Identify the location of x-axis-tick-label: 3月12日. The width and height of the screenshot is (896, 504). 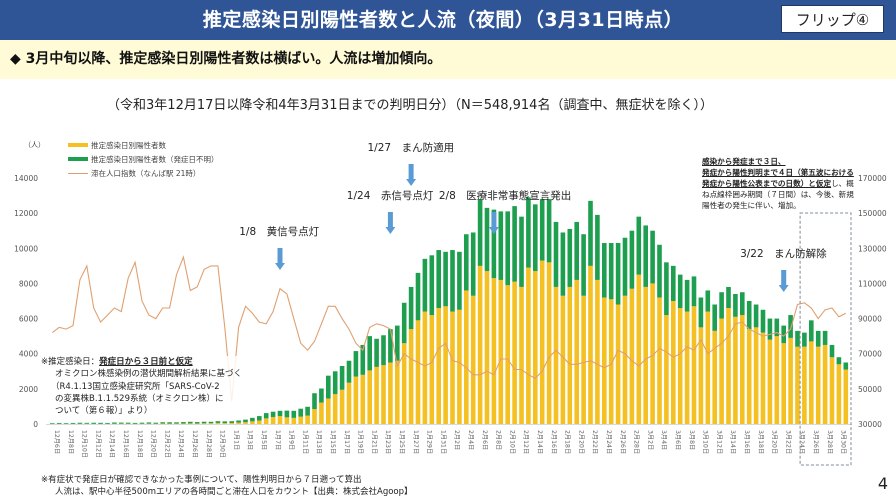
(718, 442).